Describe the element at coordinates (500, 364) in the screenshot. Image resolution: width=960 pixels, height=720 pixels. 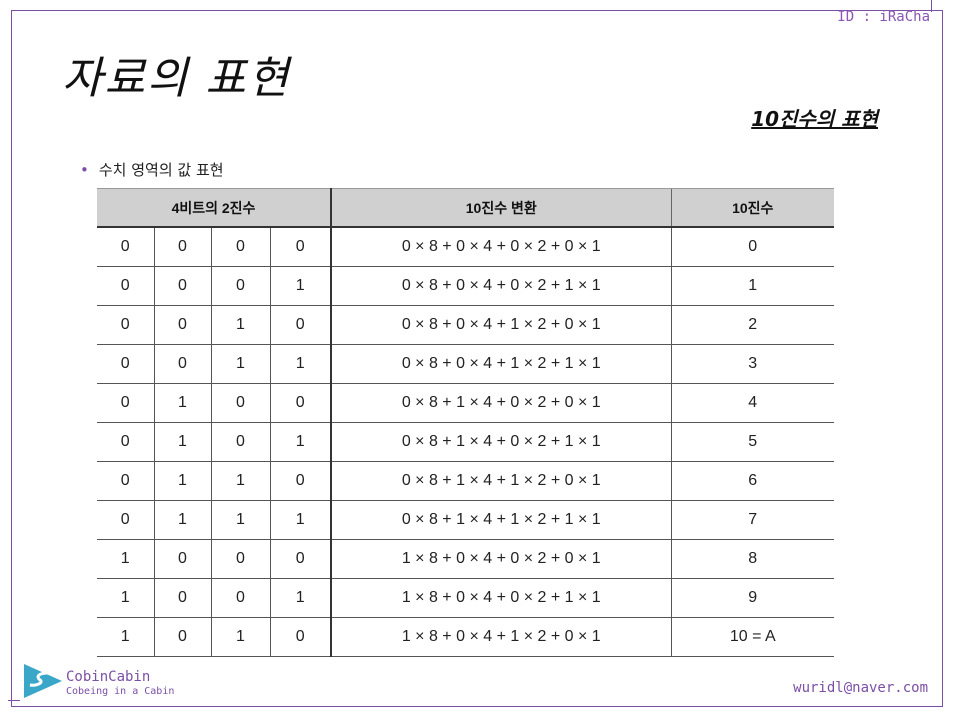
I see `conversion-cell: 0 × 8 + 0 × 4 + 1 × 2 + 1 × 1` at that location.